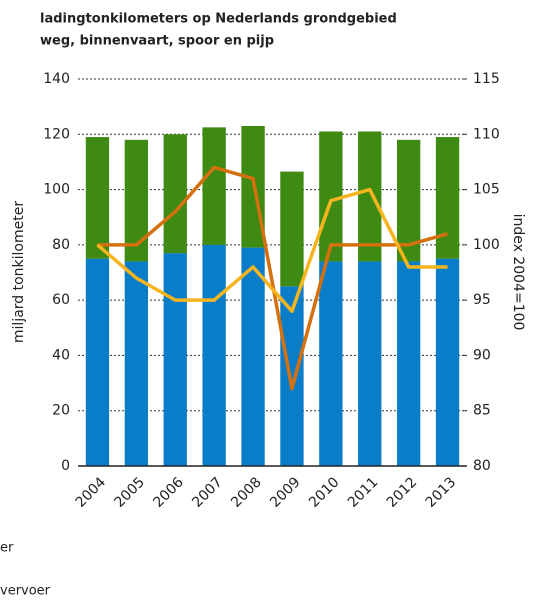 The width and height of the screenshot is (535, 602). I want to click on y2-tick-label: 115, so click(486, 79).